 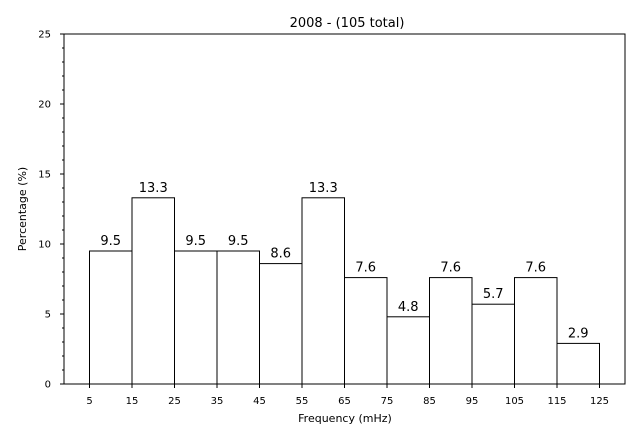 I want to click on x-tick-label: 75, so click(x=387, y=401).